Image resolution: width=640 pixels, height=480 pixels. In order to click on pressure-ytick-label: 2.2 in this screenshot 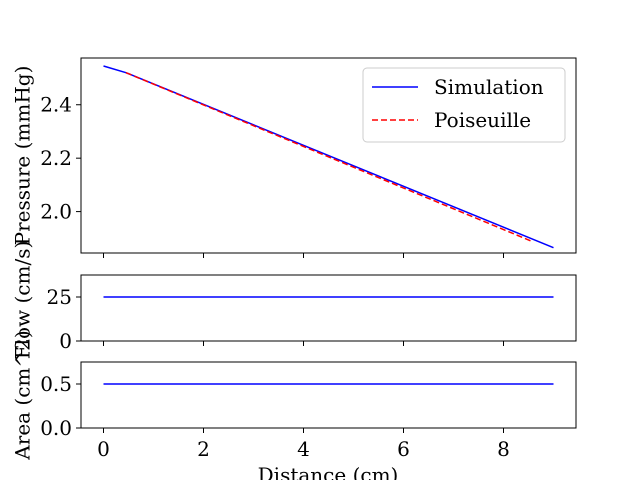, I will do `click(56, 158)`.